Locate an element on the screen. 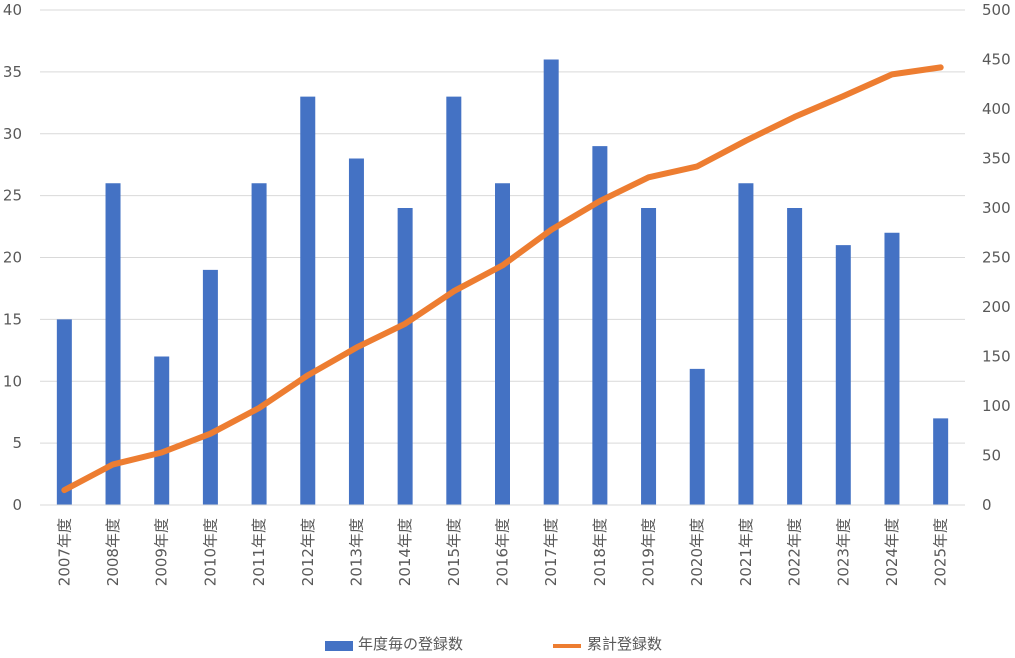 Image resolution: width=1015 pixels, height=658 pixels. right-tick-label: 400 is located at coordinates (996, 109).